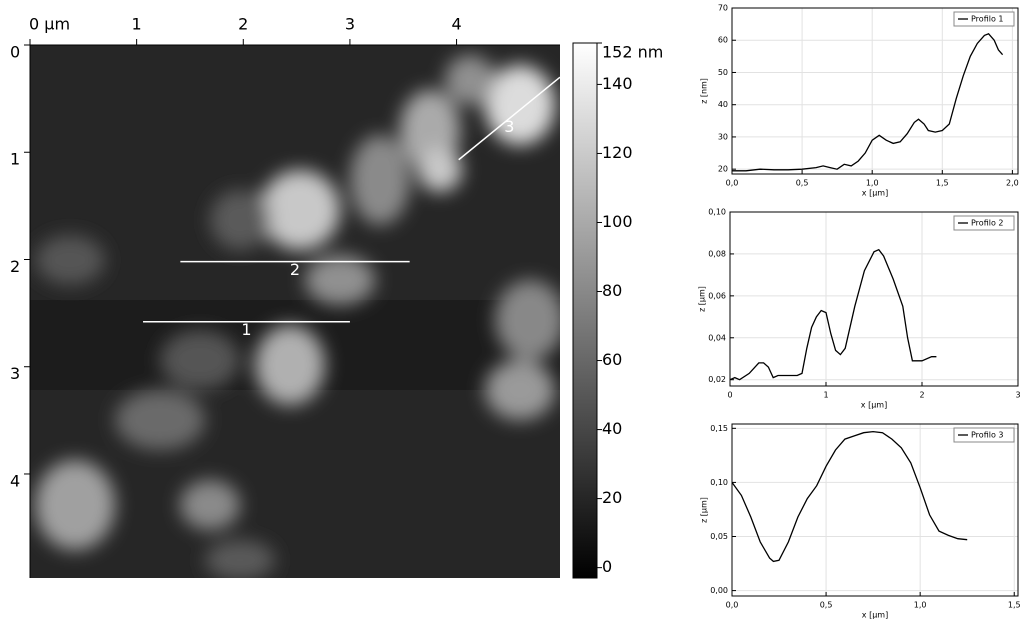 The image size is (1022, 629). I want to click on colorbar-label: 40, so click(612, 428).